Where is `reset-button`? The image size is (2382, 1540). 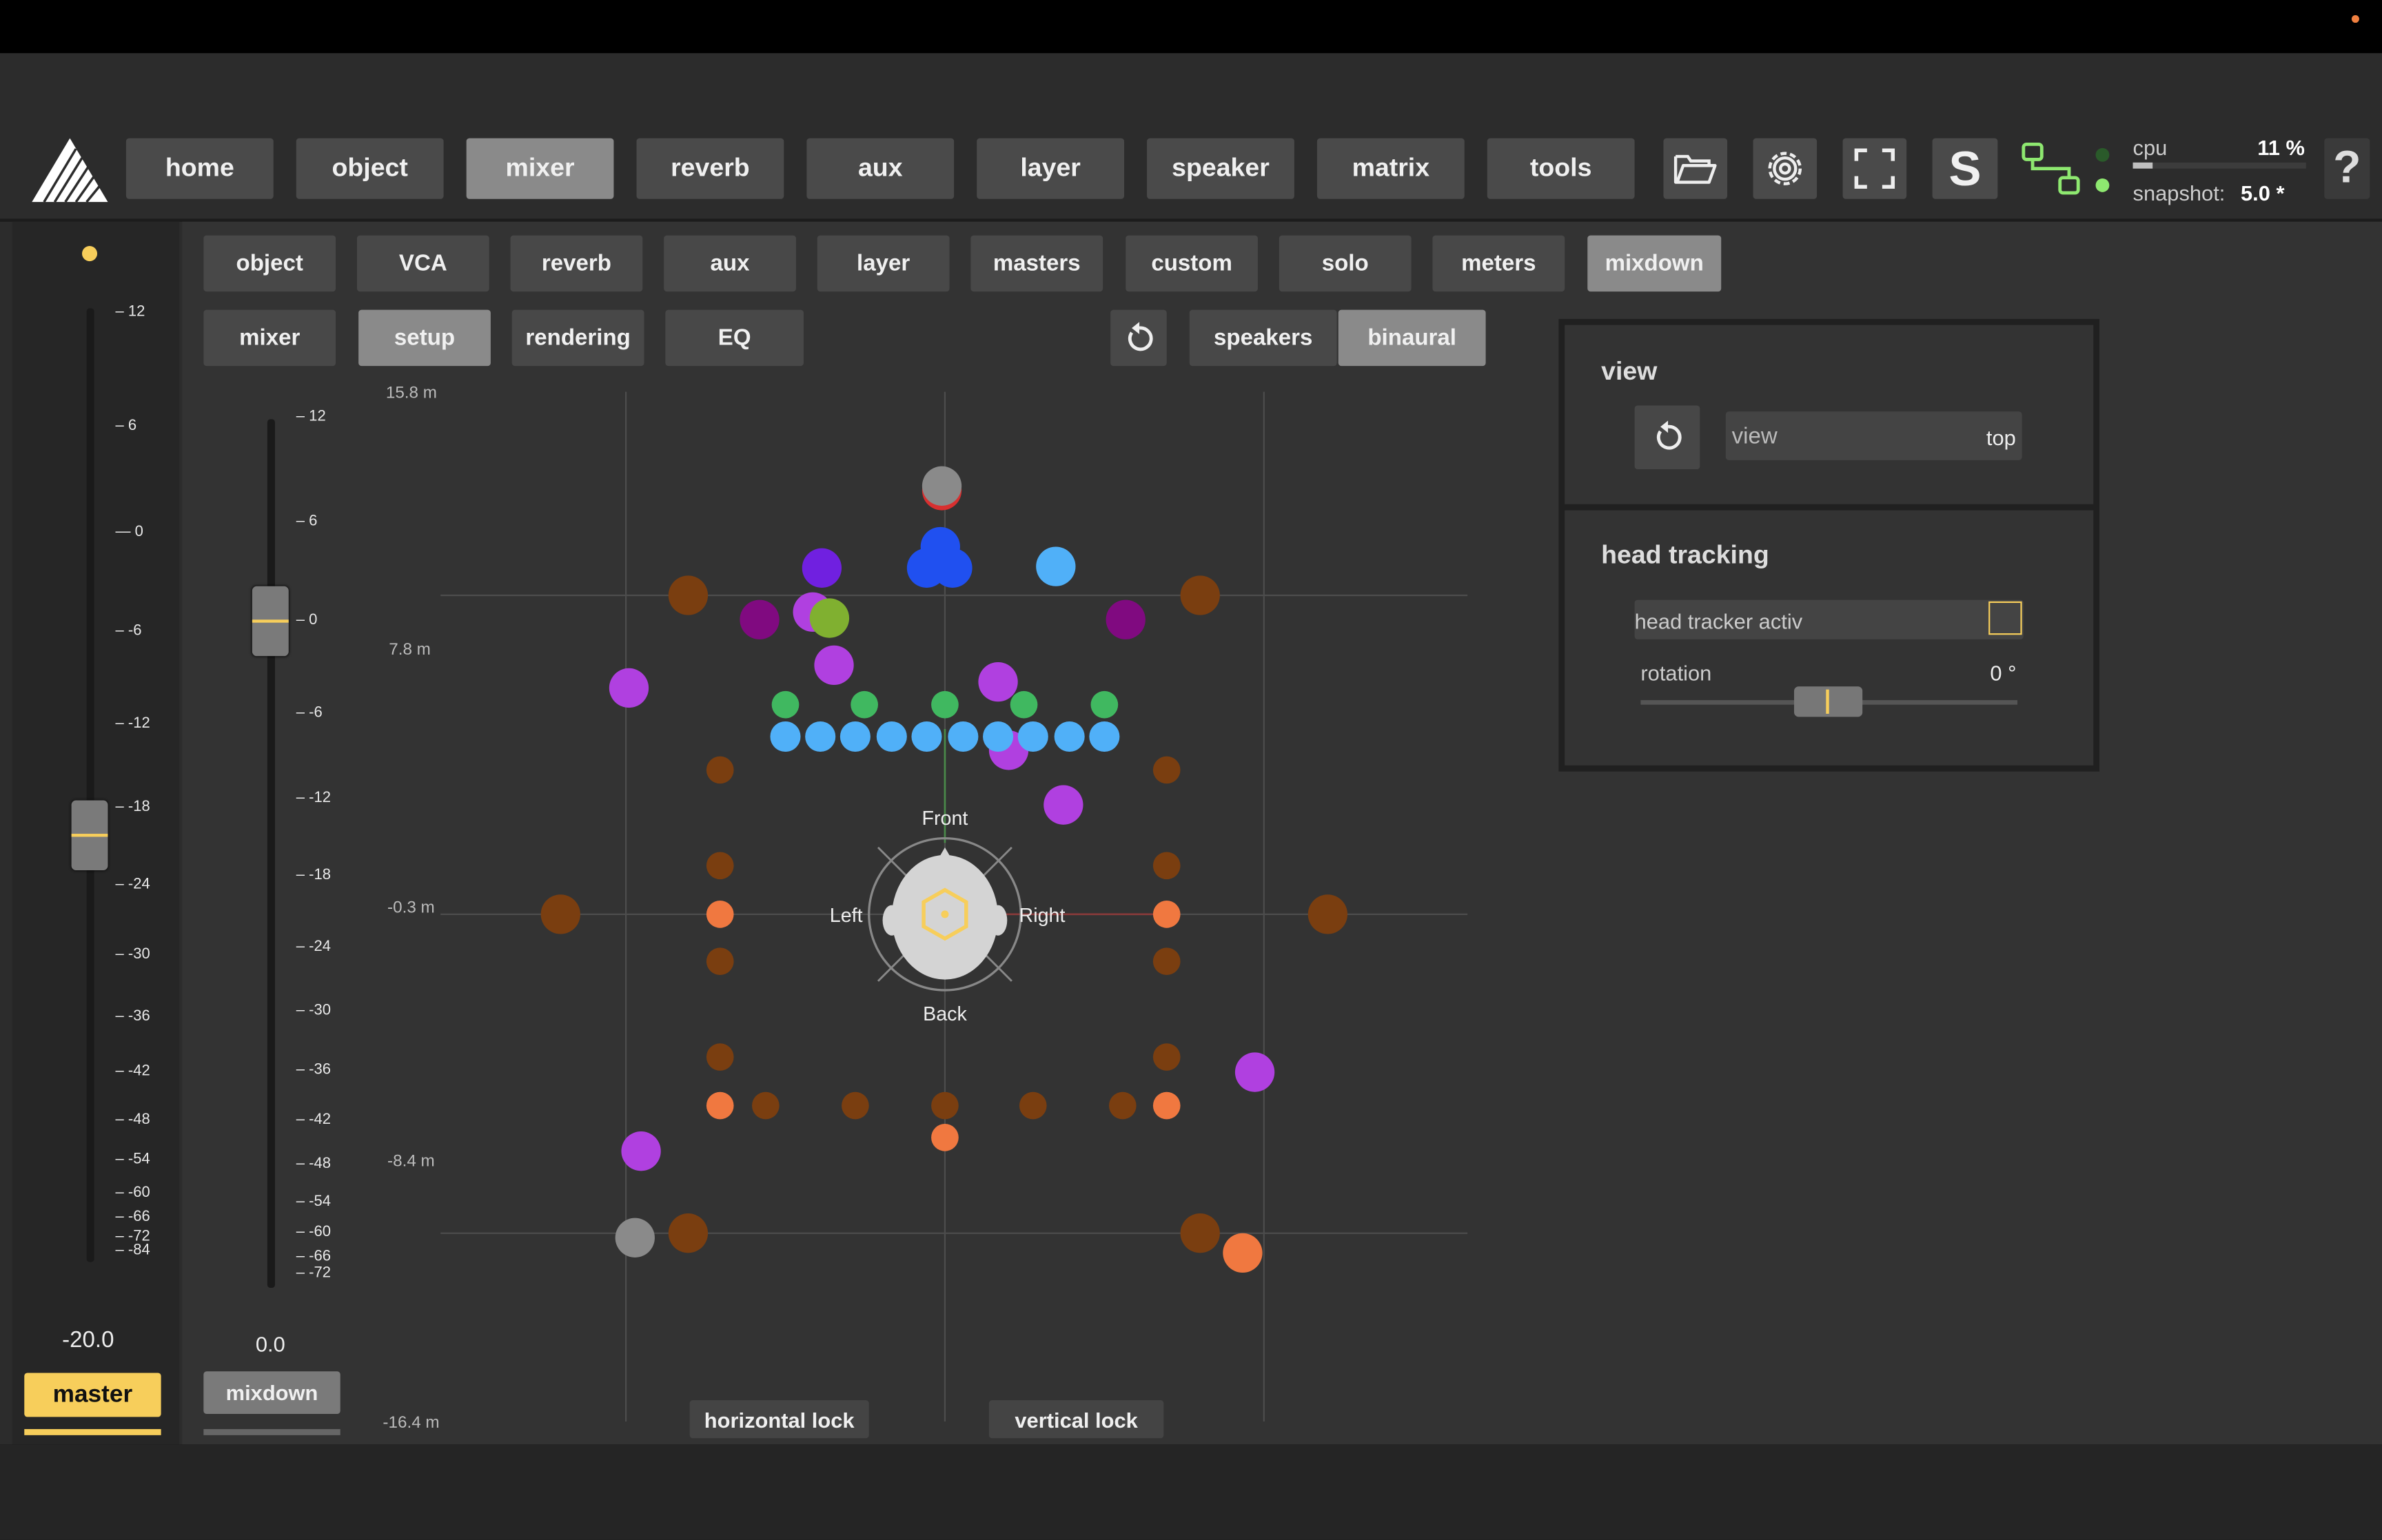 reset-button is located at coordinates (1138, 338).